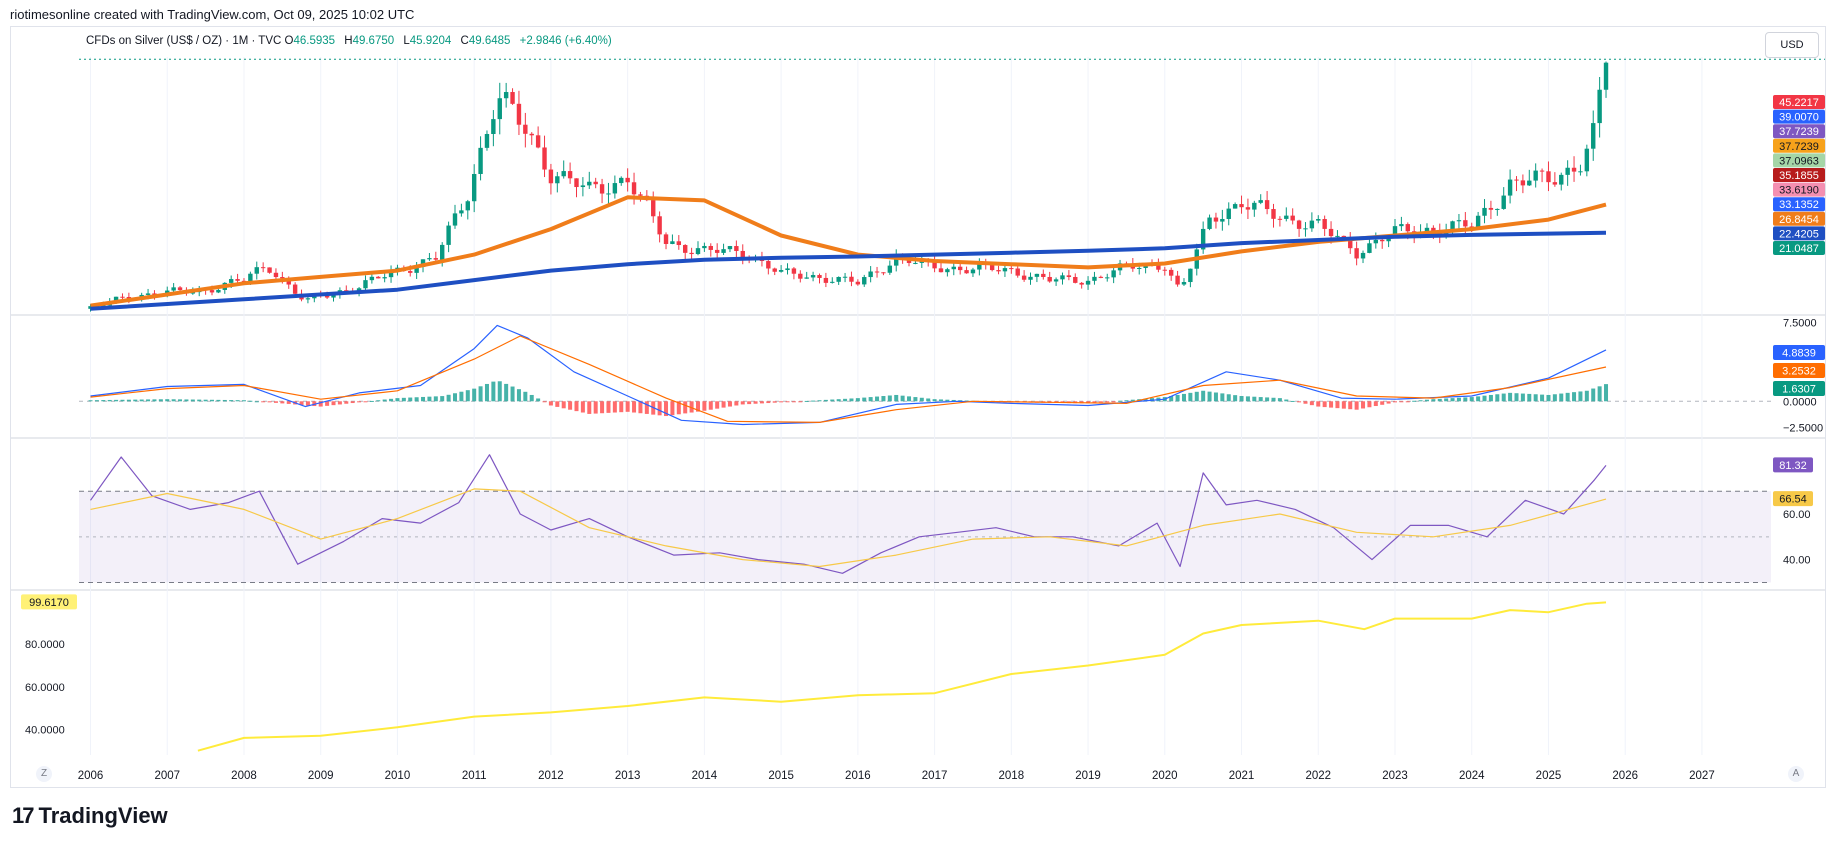  What do you see at coordinates (1472, 776) in the screenshot?
I see `x-axis-tick-label: 2024` at bounding box center [1472, 776].